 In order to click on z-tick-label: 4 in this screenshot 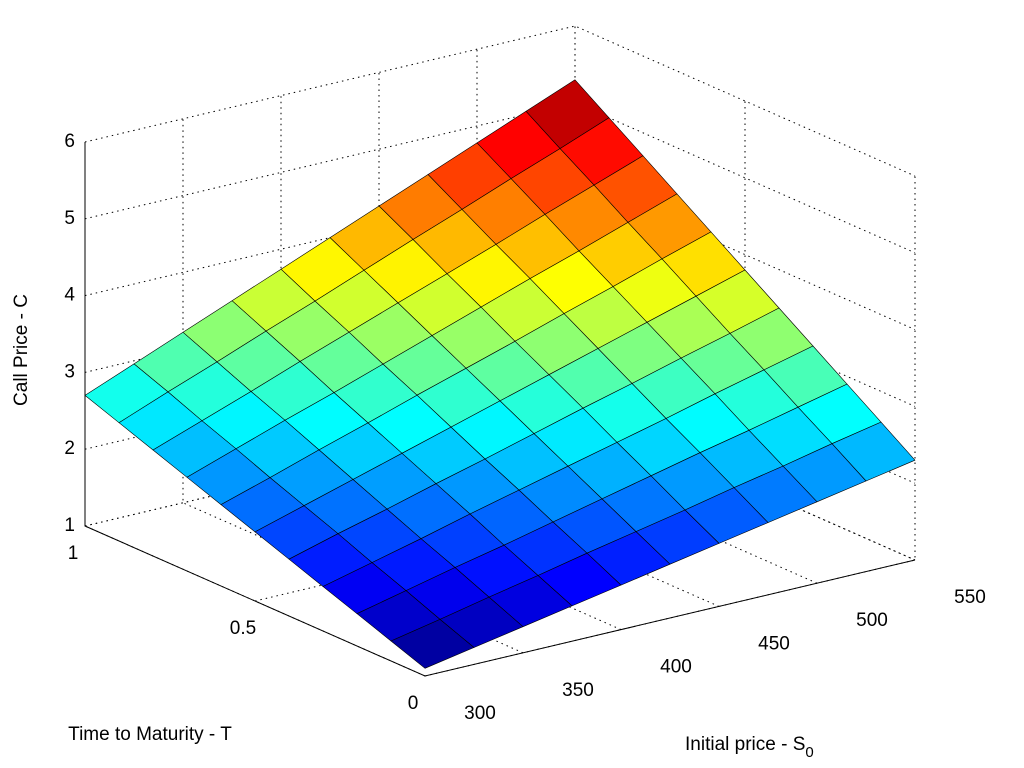, I will do `click(69, 295)`.